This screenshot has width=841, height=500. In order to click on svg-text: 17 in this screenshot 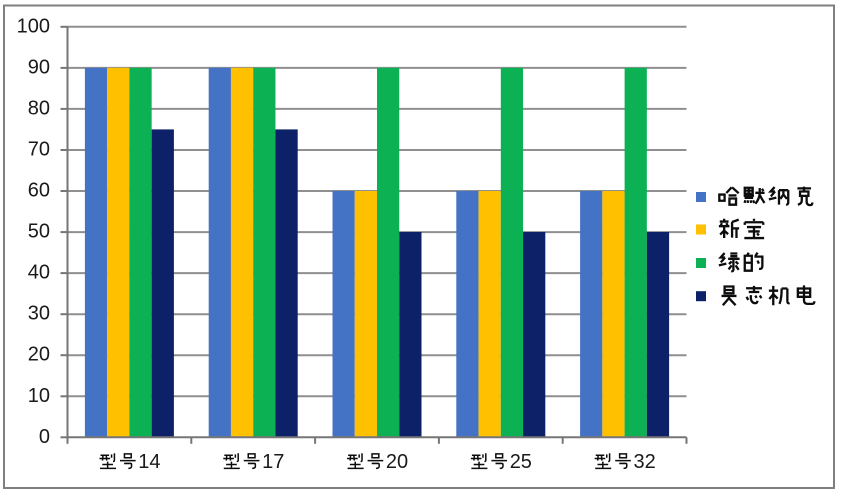, I will do `click(273, 462)`.